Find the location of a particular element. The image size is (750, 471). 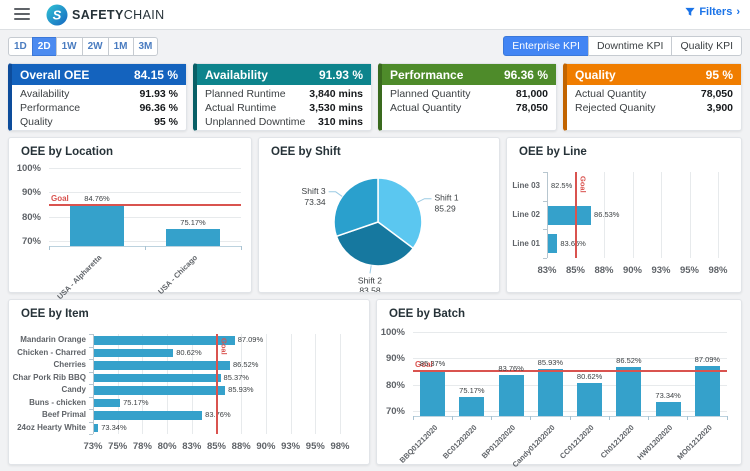

bar-BC01202020 is located at coordinates (472, 406).